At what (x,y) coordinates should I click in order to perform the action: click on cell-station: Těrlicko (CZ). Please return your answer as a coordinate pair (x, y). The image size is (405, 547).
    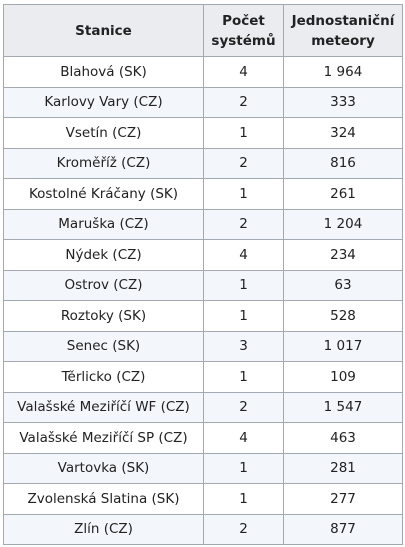
    Looking at the image, I should click on (103, 377).